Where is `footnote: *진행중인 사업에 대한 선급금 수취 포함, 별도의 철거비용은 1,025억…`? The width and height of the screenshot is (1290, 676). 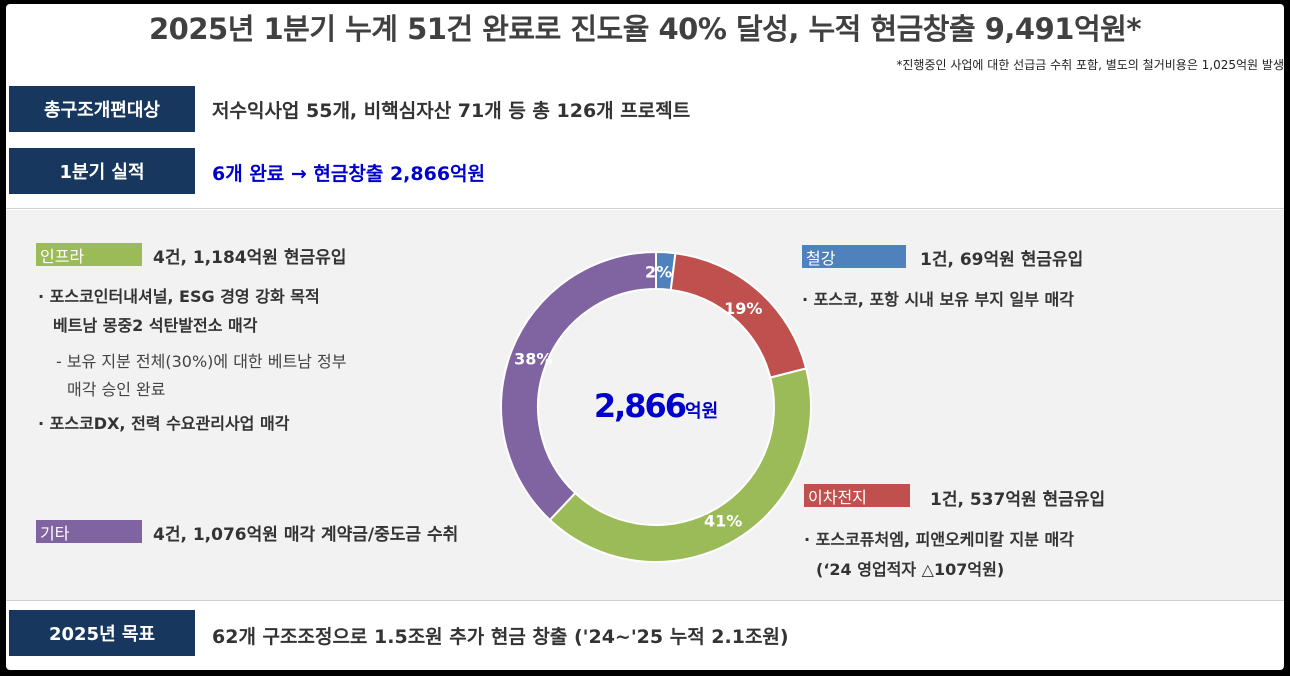
footnote: *진행중인 사업에 대한 선급금 수취 포함, 별도의 철거비용은 1,025억… is located at coordinates (1090, 65).